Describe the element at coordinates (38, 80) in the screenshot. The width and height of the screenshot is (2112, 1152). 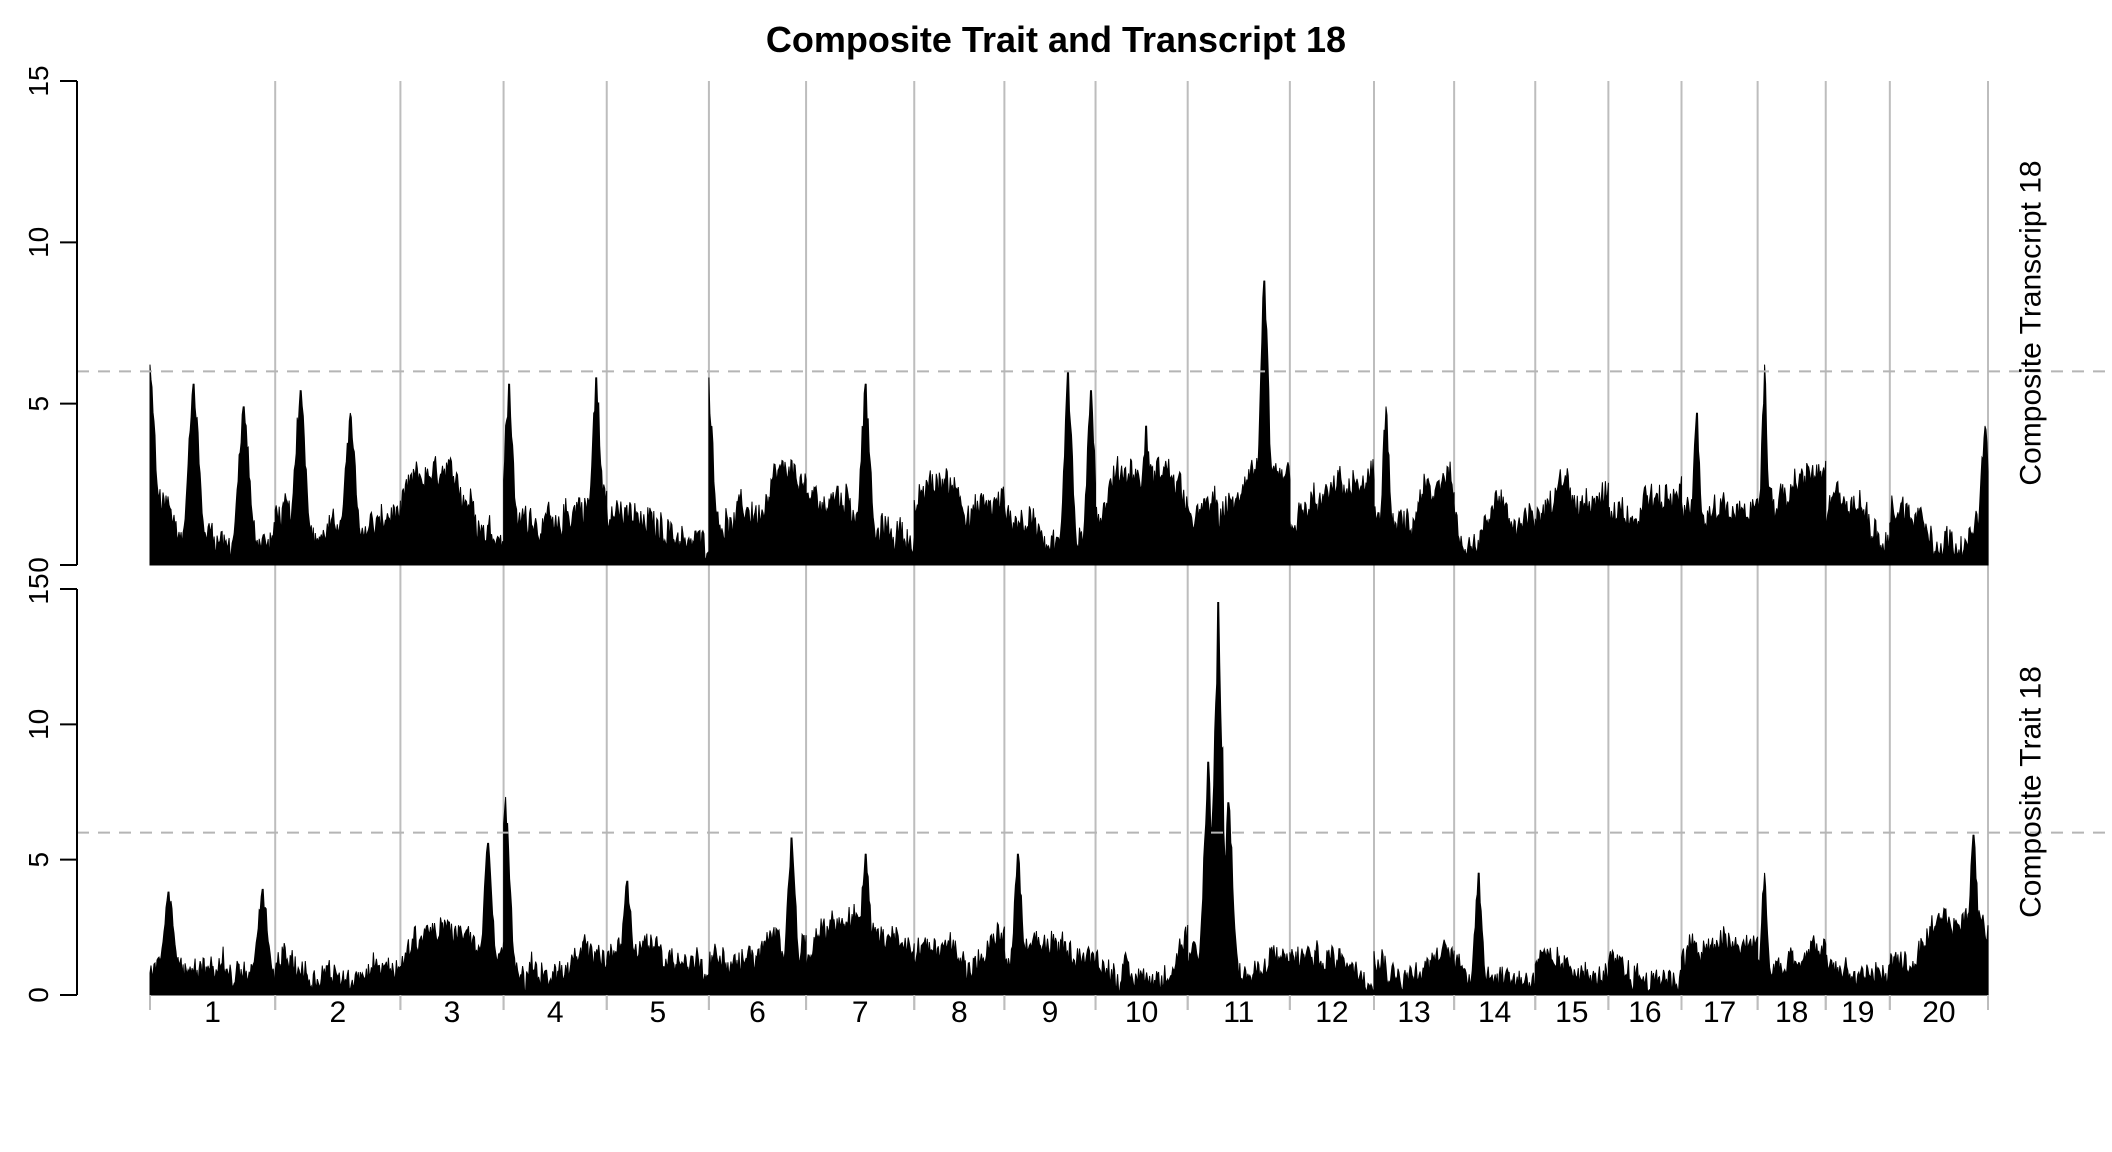
I see `y-tick-label-panel-1-15: 15` at that location.